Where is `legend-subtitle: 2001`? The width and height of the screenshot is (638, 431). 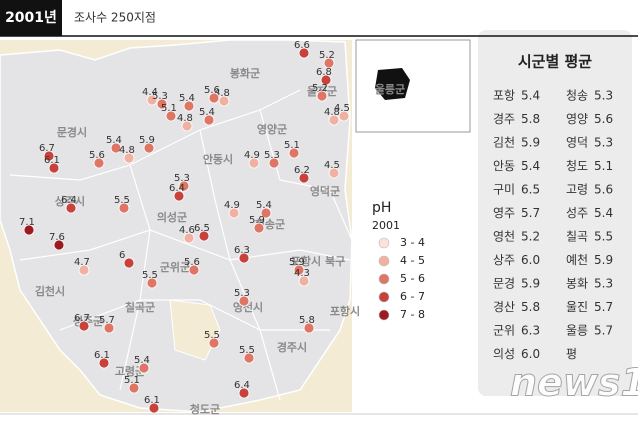 legend-subtitle: 2001 is located at coordinates (386, 225).